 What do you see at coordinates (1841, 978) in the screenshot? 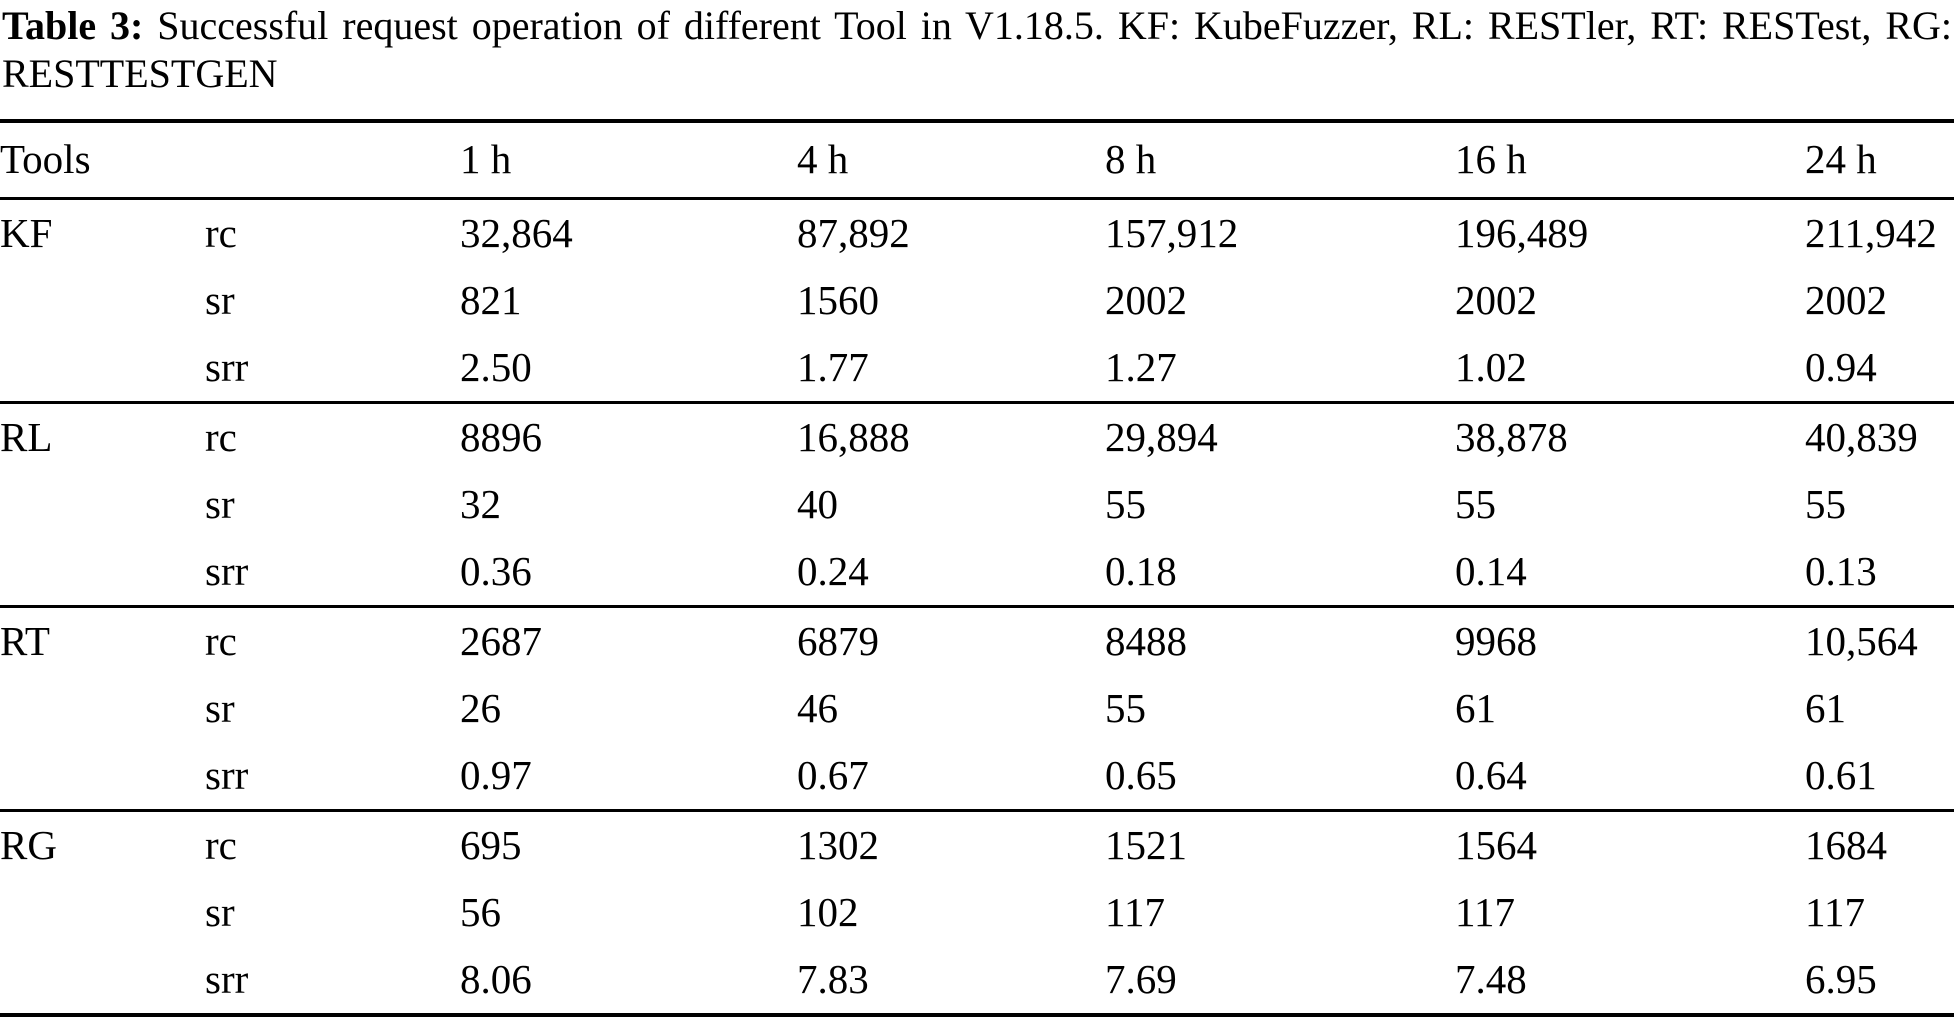
I see `cell-value: 6.95` at bounding box center [1841, 978].